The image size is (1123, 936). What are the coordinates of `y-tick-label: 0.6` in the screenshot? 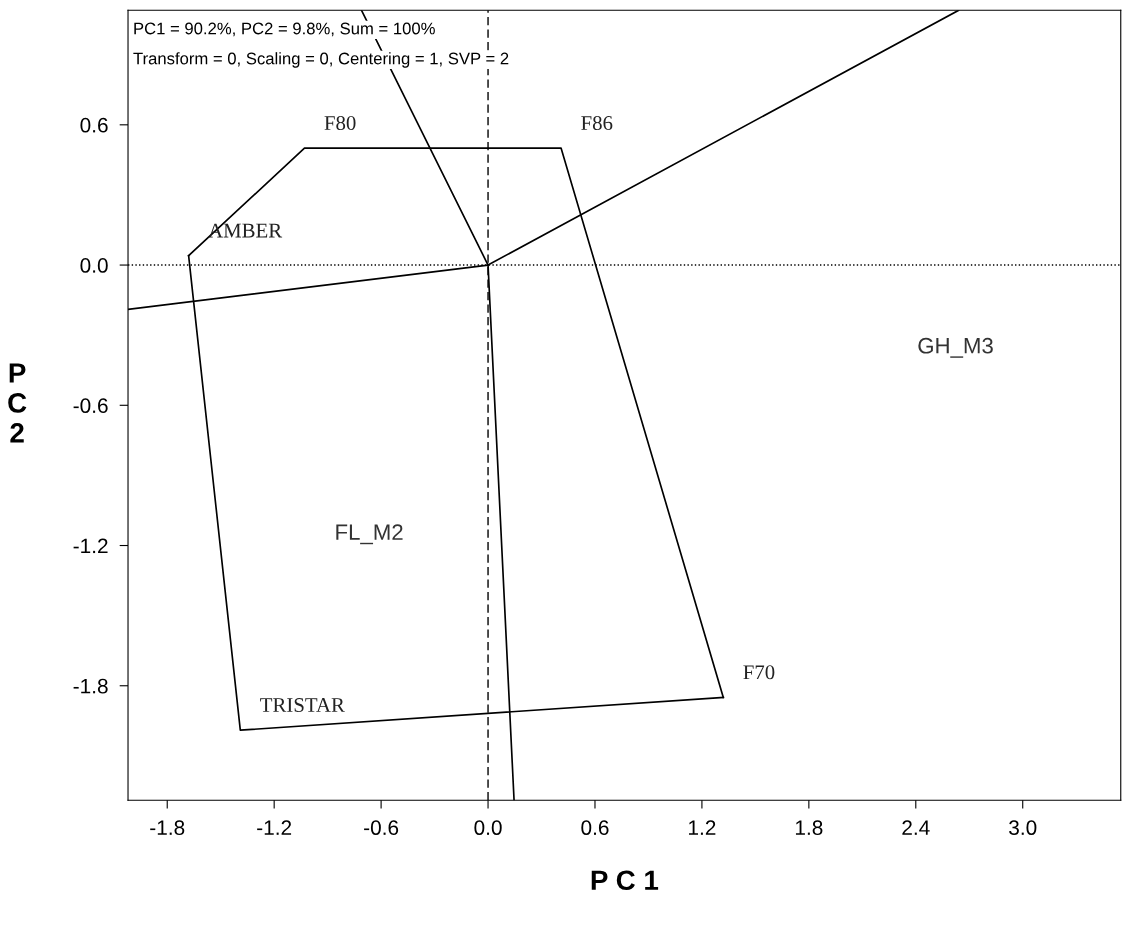 It's located at (94, 125).